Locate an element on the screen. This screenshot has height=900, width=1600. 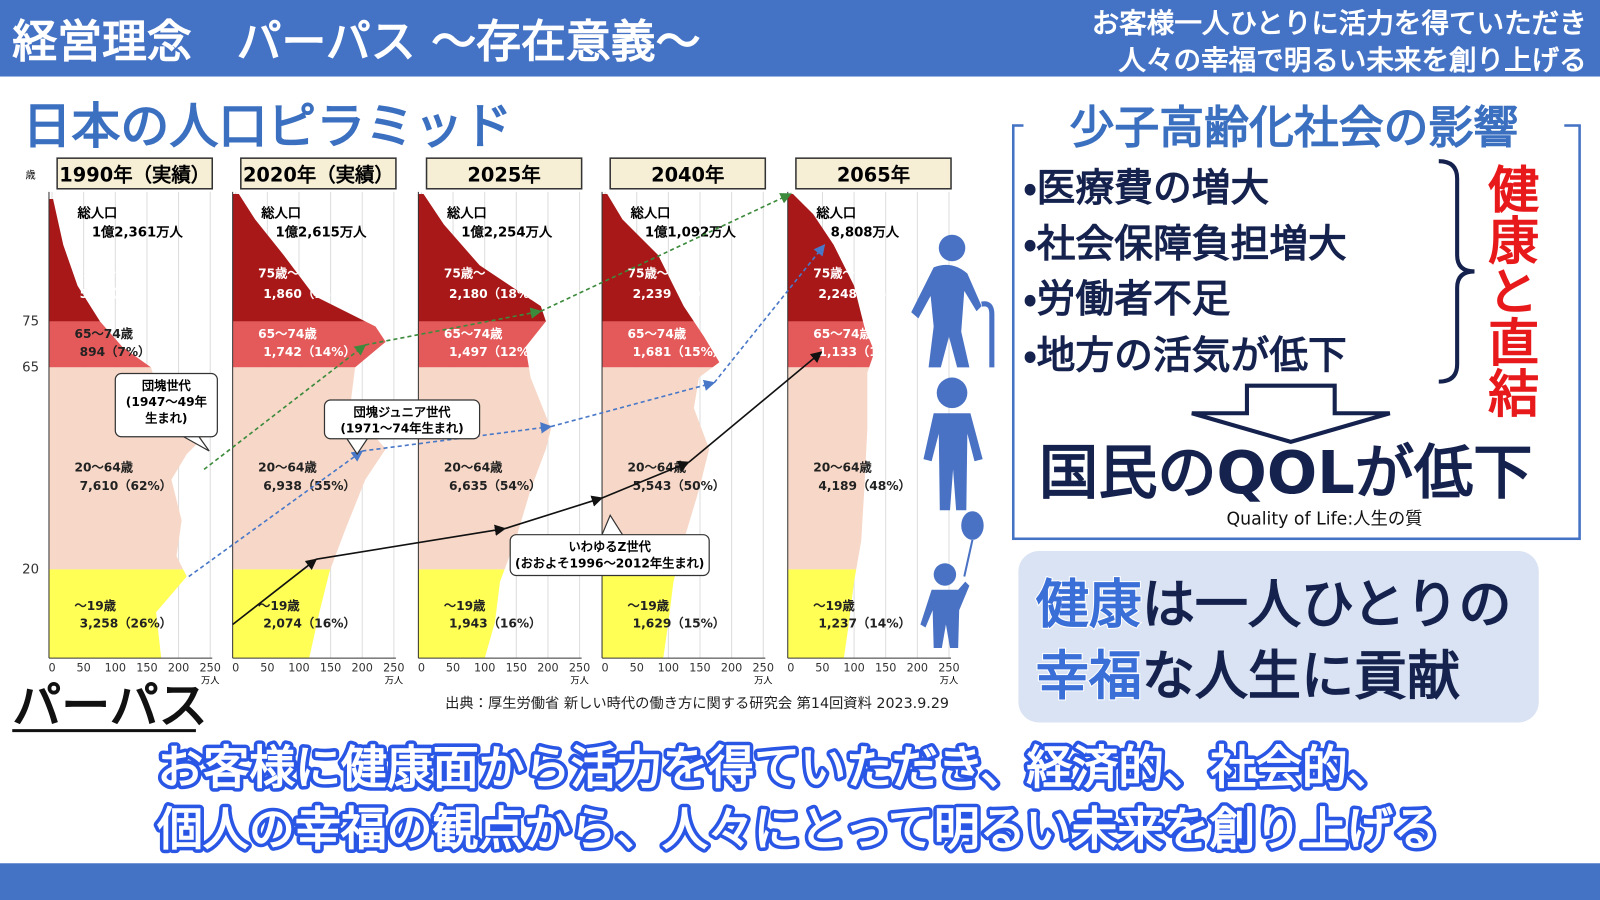
group-value: 3,258（26%） is located at coordinates (126, 623).